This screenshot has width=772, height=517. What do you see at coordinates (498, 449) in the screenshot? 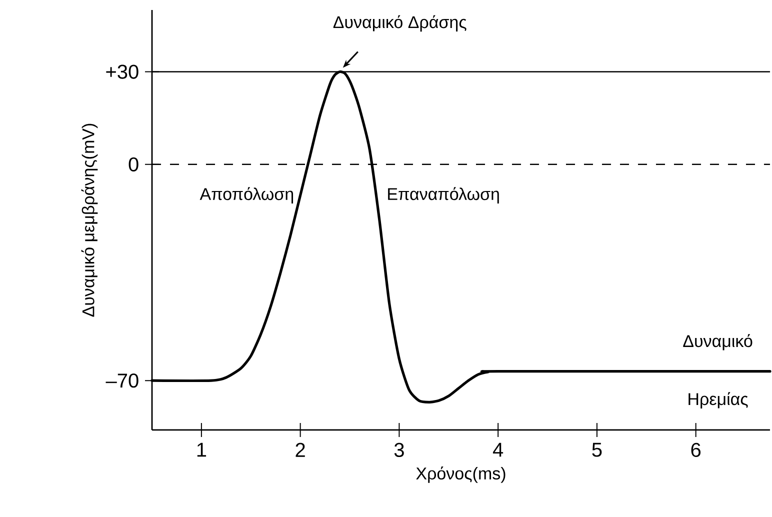
I see `x-tick-label: 4` at bounding box center [498, 449].